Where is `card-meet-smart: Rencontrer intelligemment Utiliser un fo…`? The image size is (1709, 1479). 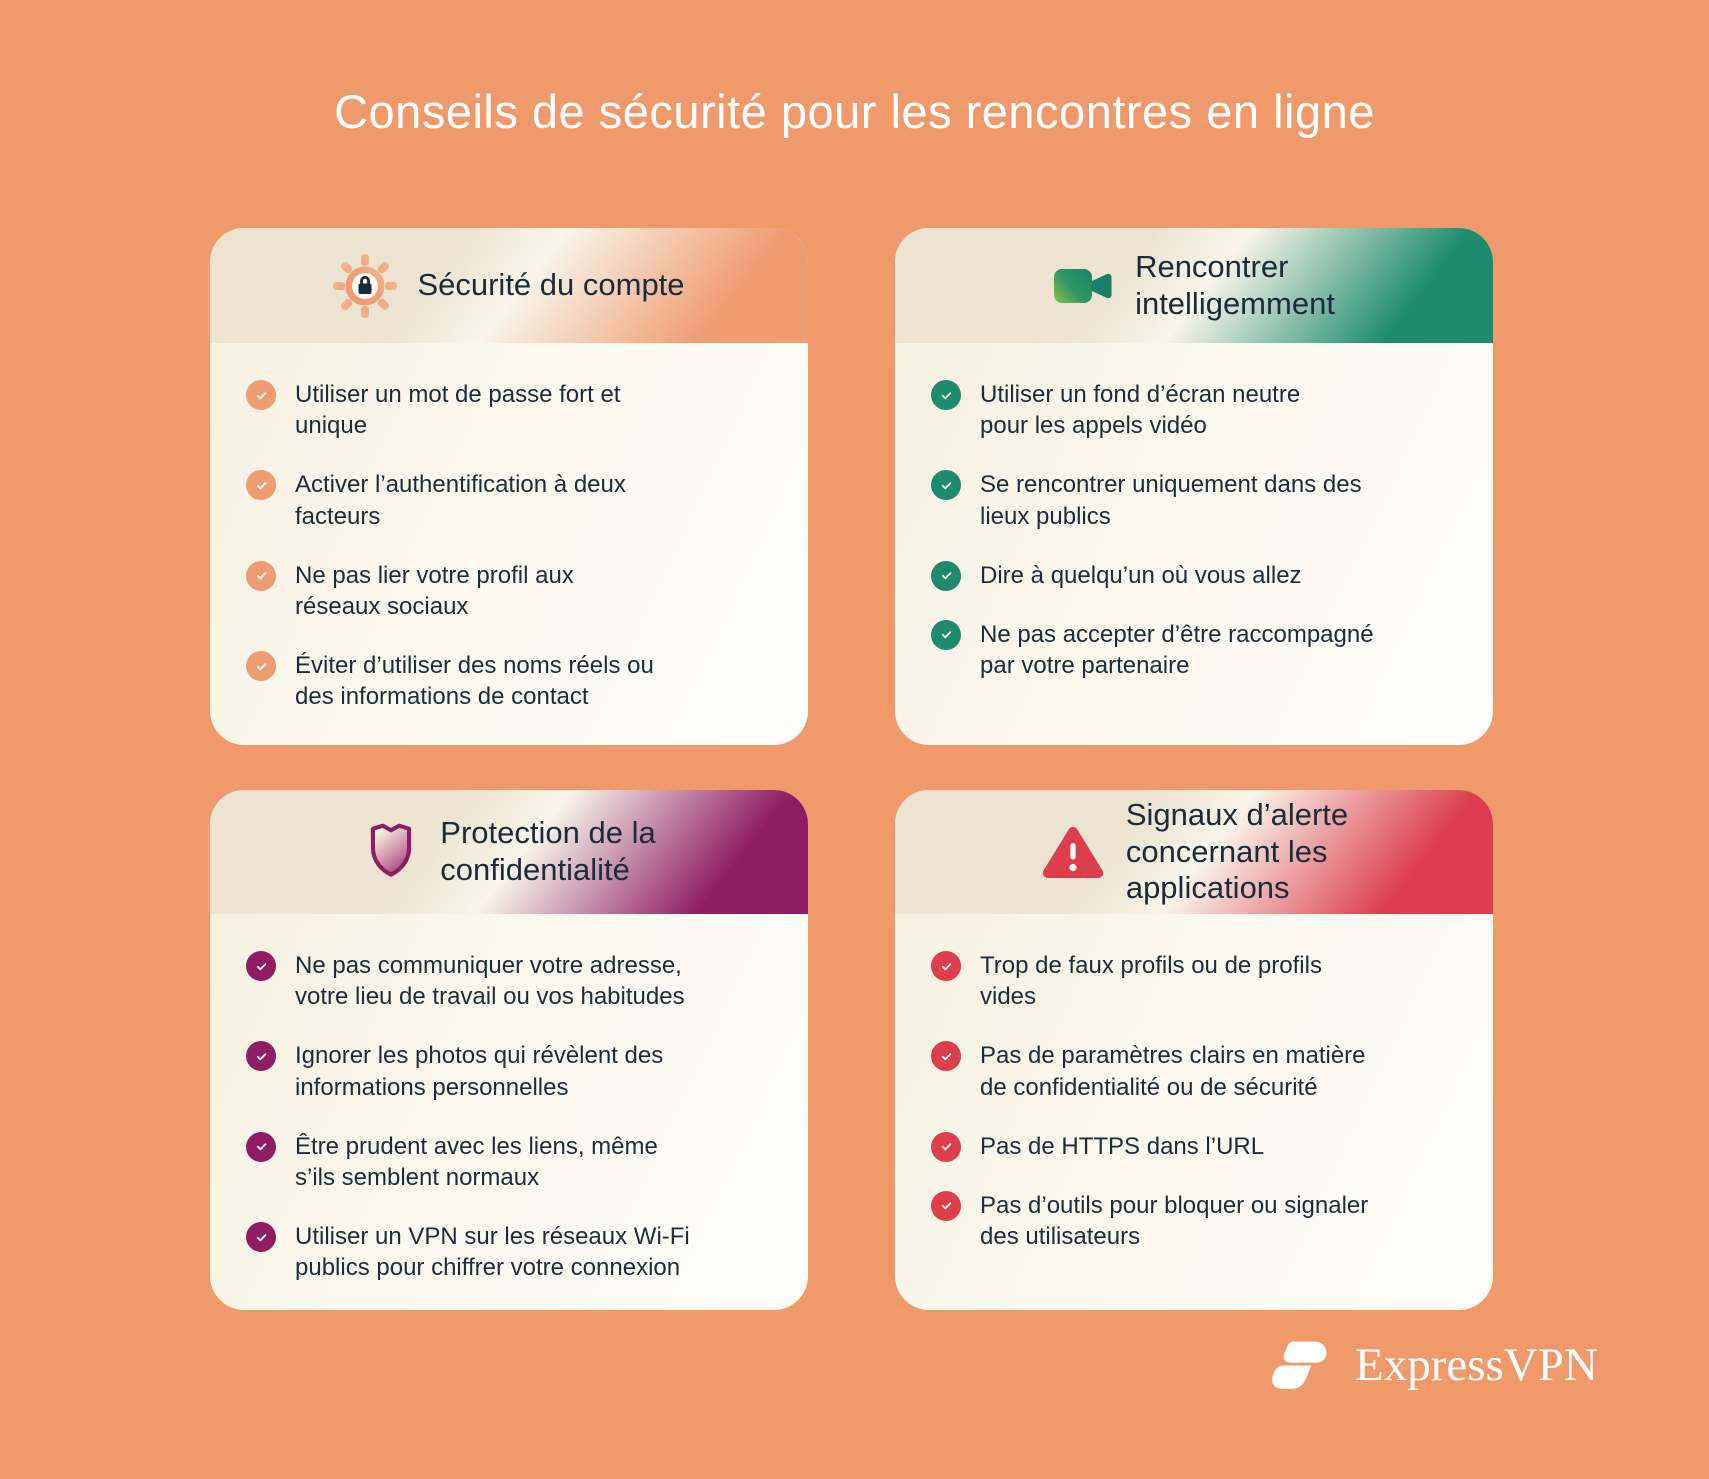
card-meet-smart: Rencontrer intelligemment Utiliser un fo… is located at coordinates (1194, 486).